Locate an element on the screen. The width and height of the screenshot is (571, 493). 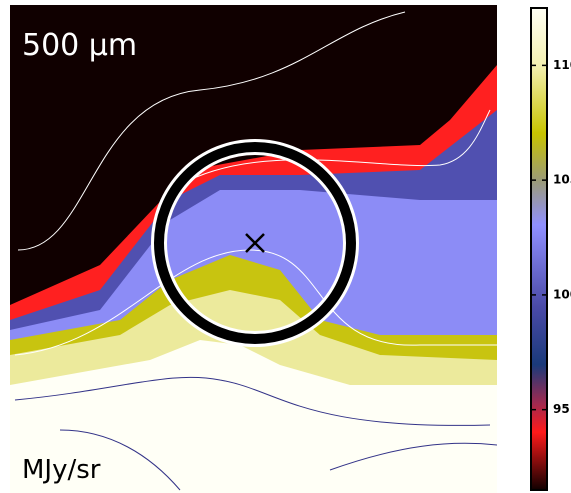
aperture is located at coordinates (255, 243).